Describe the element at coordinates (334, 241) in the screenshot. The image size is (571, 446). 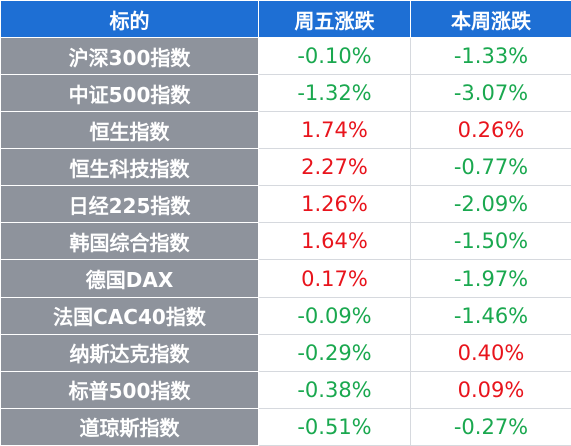
I see `change-value: 1.64%` at that location.